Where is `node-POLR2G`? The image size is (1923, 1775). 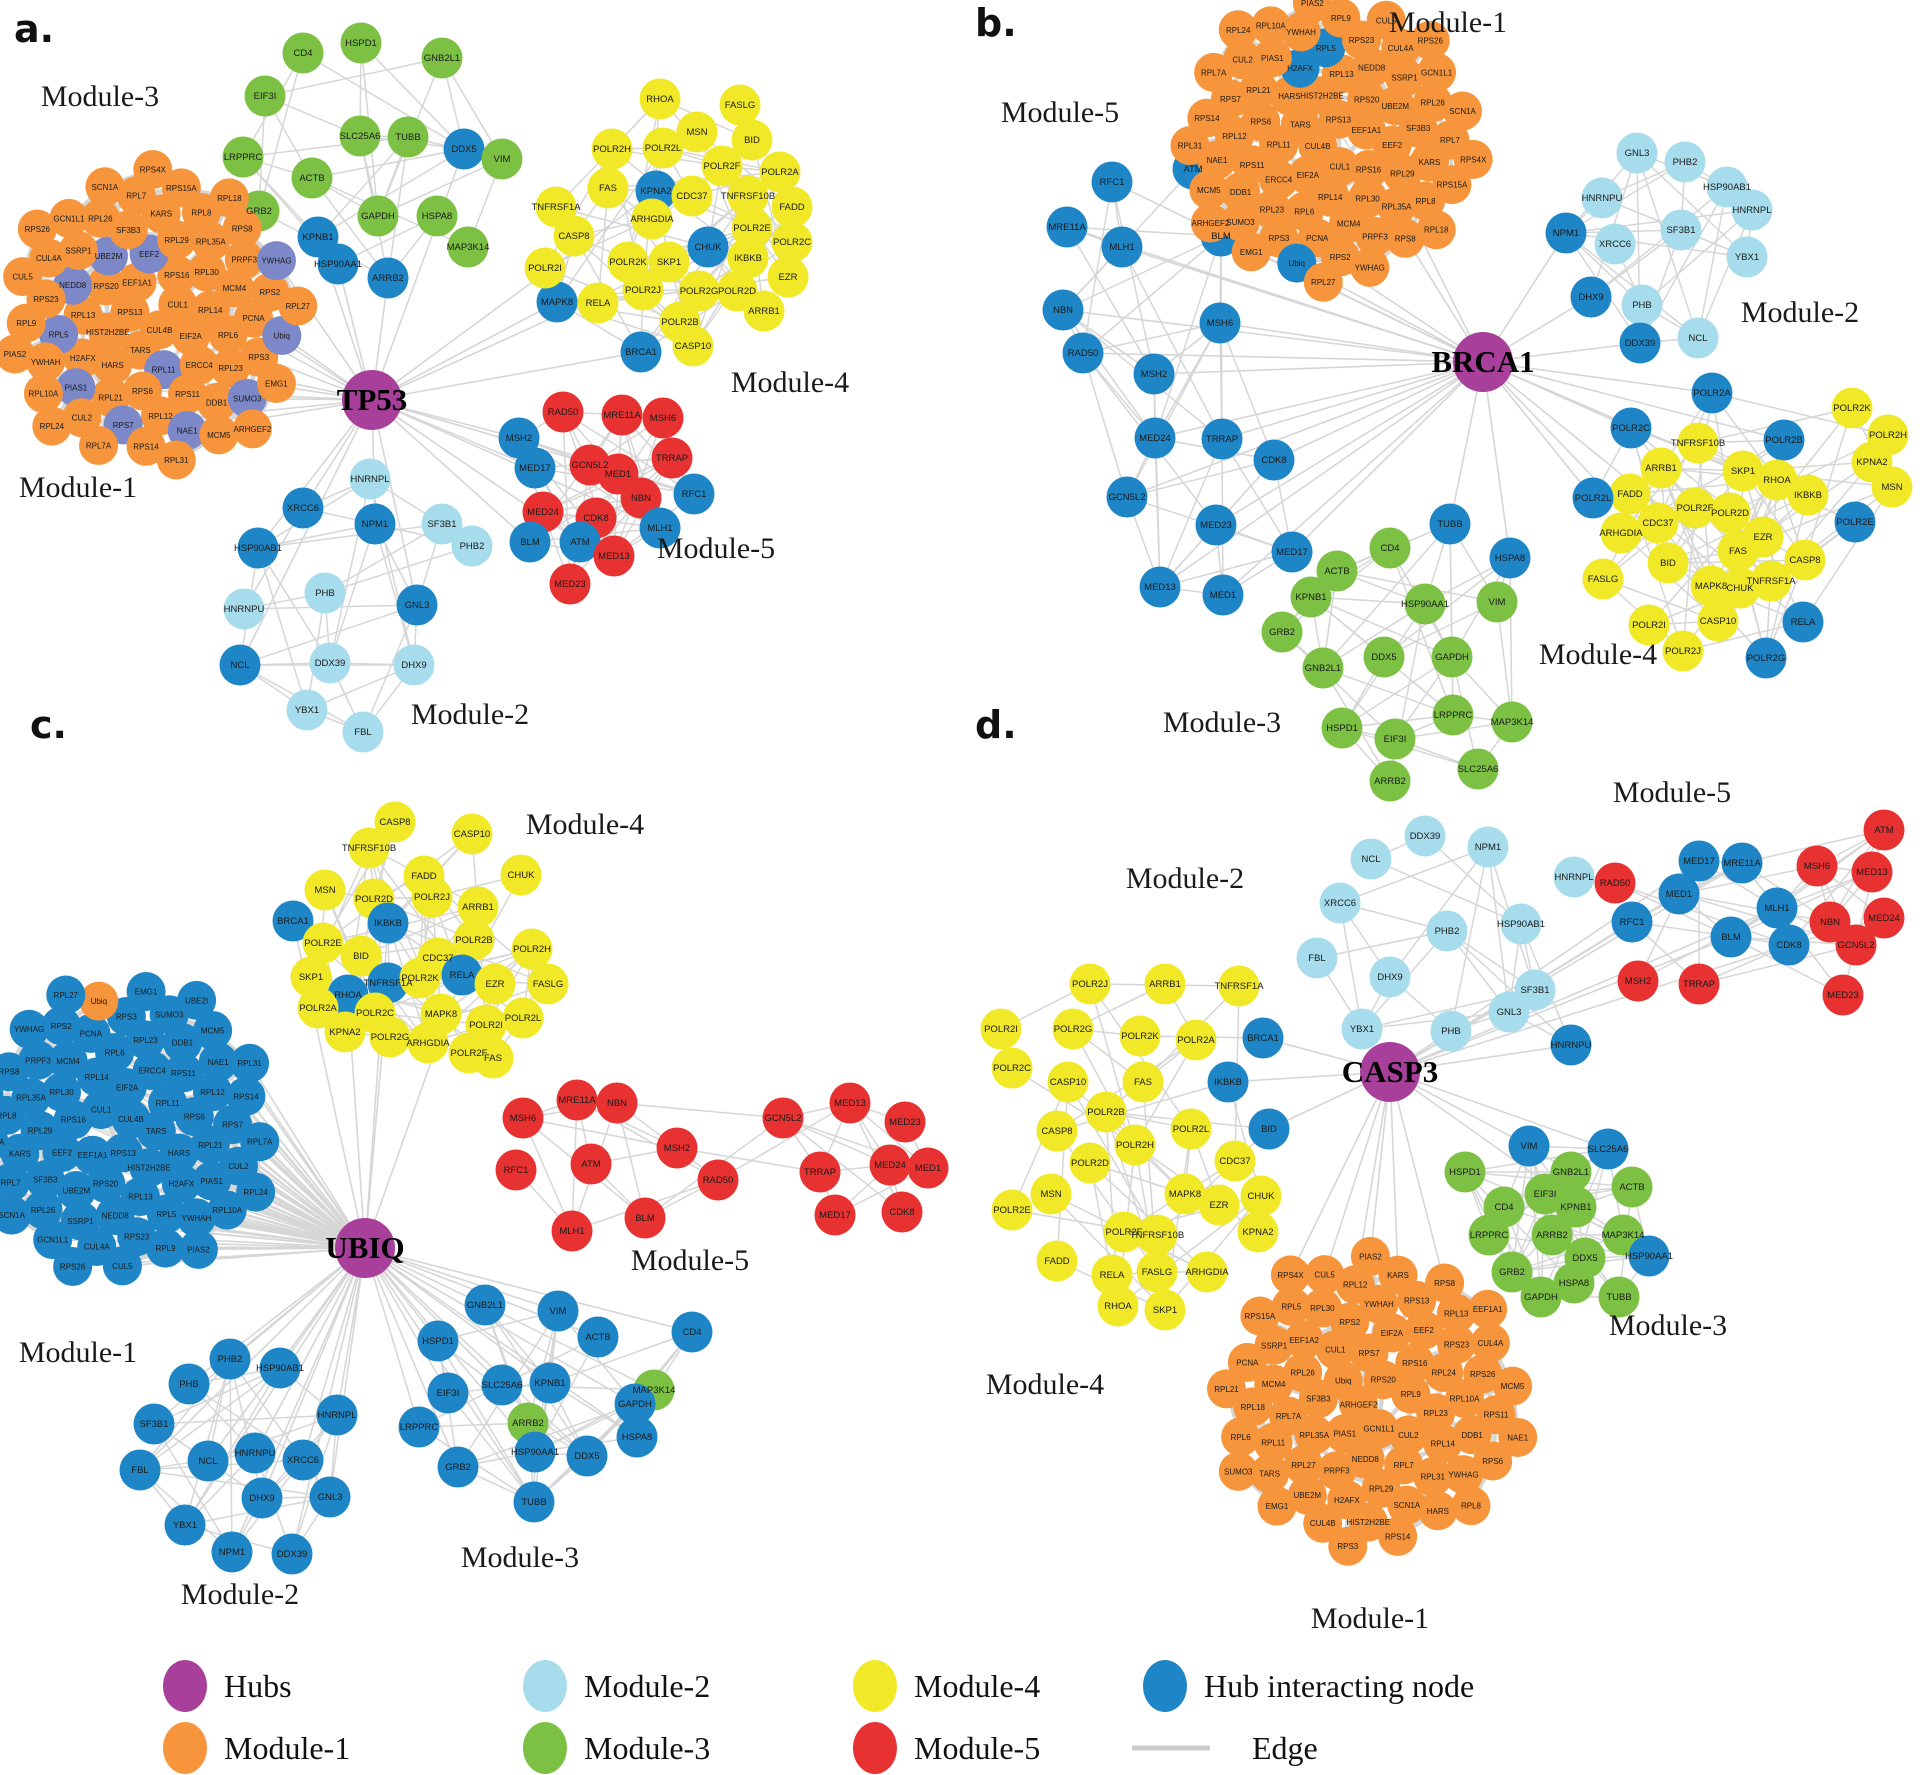
node-POLR2G is located at coordinates (1073, 1029).